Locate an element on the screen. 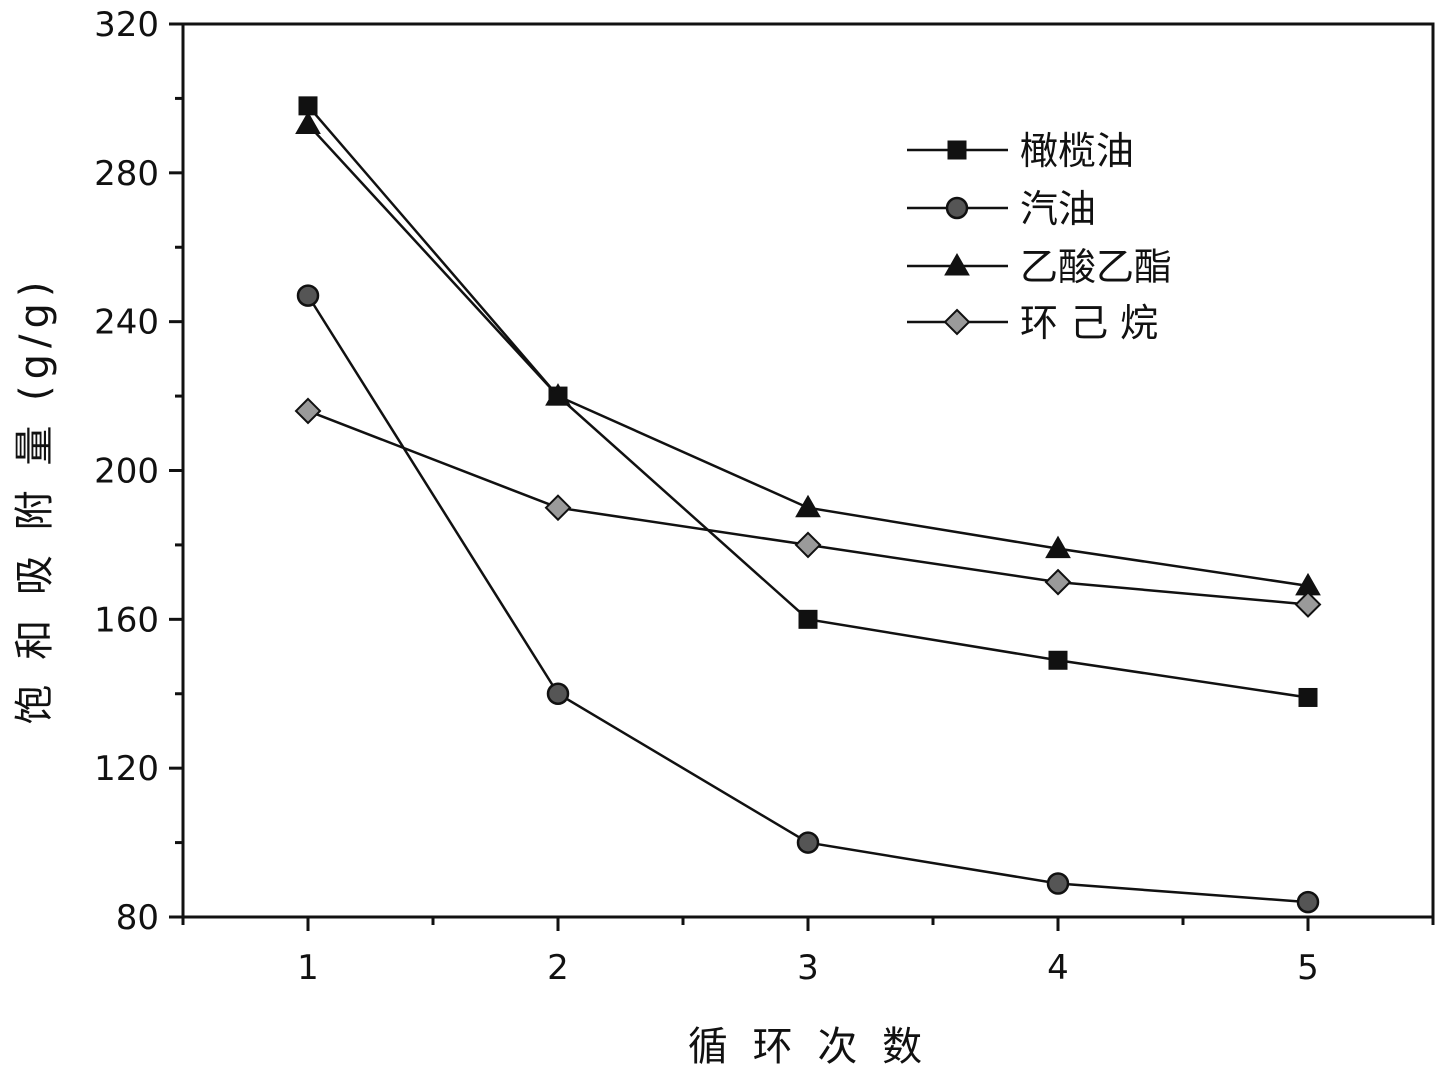 Image resolution: width=1446 pixels, height=1072 pixels. series is located at coordinates (808, 507).